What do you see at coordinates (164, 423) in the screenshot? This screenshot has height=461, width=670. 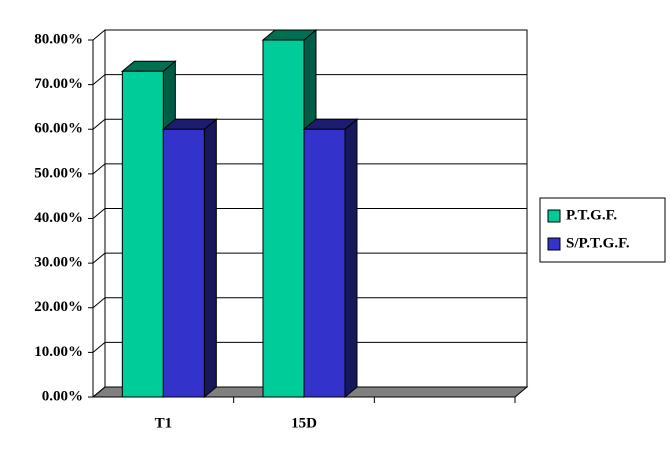 I see `x-tick-label: T1` at bounding box center [164, 423].